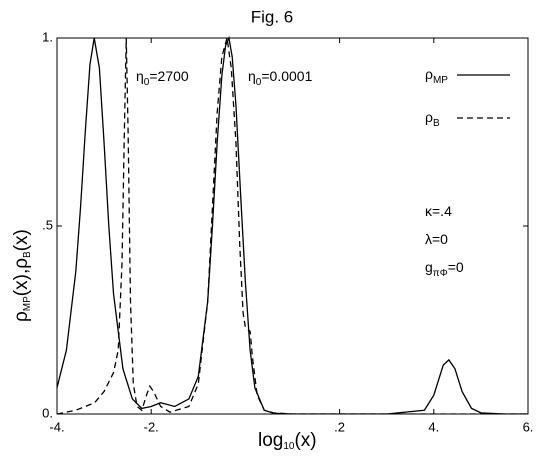 This screenshot has width=545, height=466. I want to click on annotation: λ=0, so click(436, 239).